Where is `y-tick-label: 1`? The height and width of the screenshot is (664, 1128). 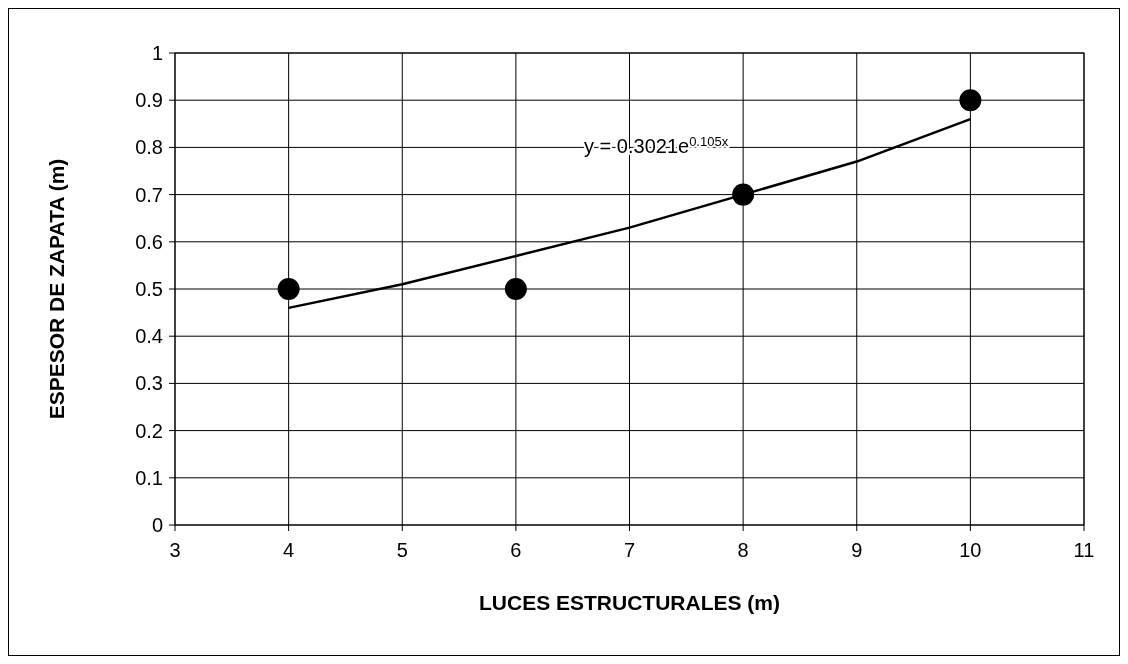
y-tick-label: 1 is located at coordinates (157, 53).